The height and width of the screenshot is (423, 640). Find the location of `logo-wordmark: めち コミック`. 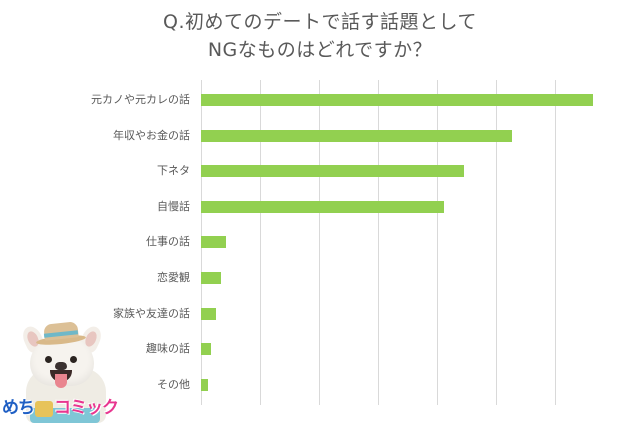

logo-wordmark: めち コミック is located at coordinates (60, 408).